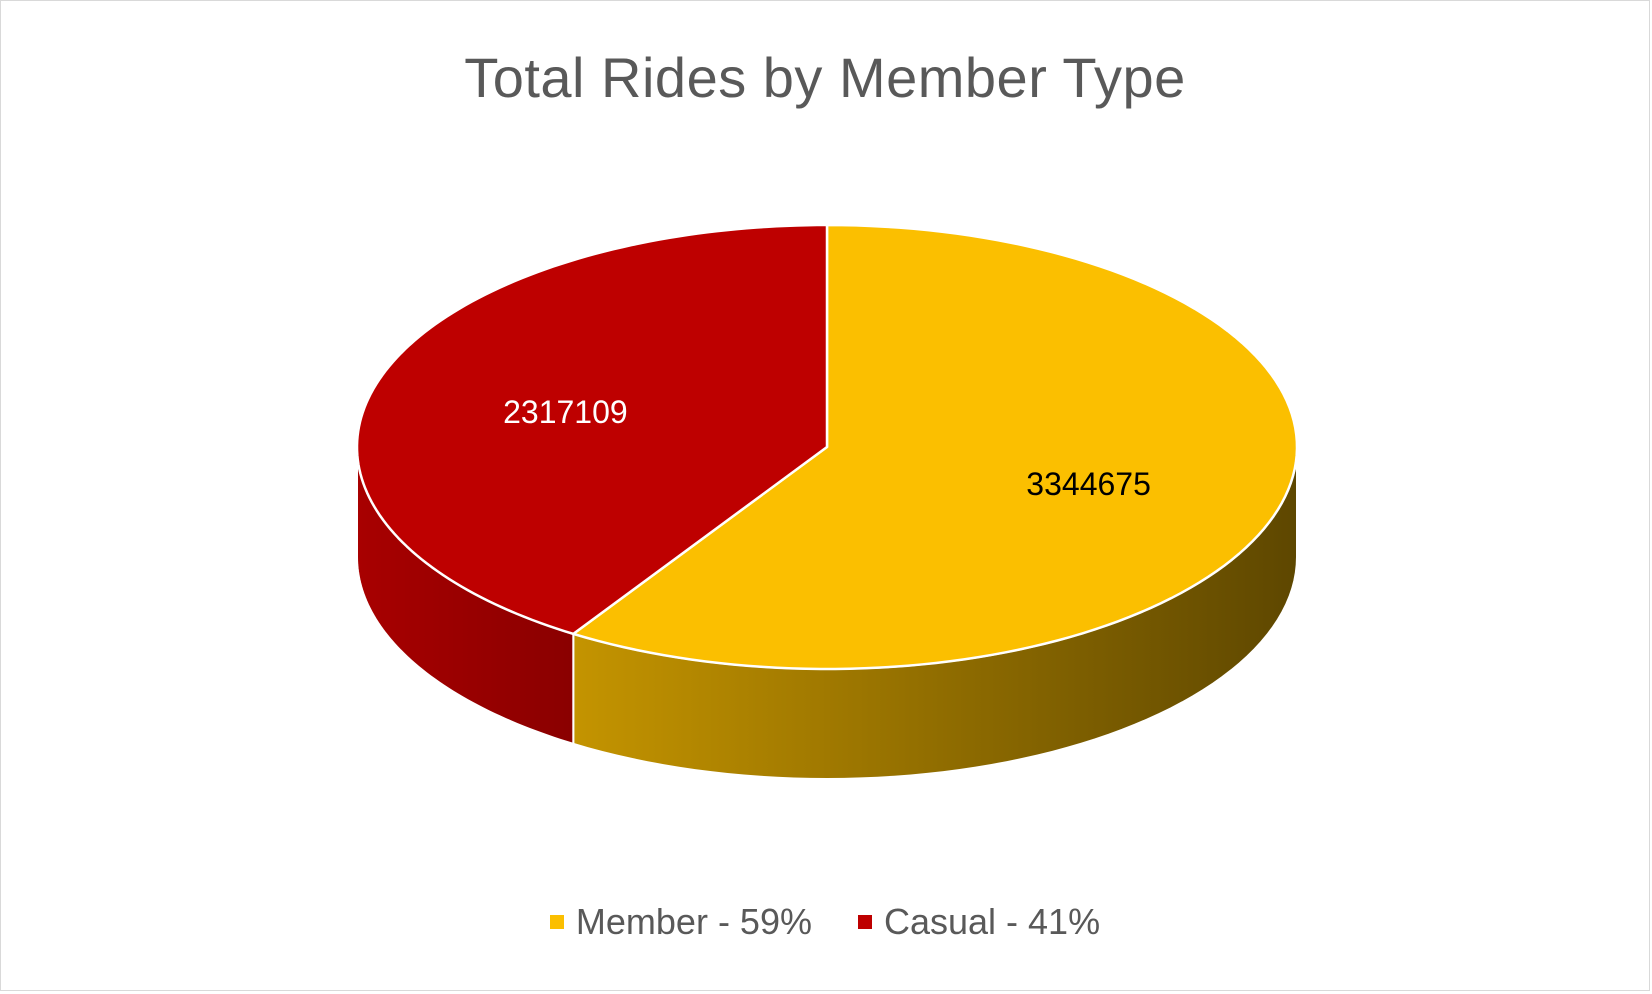 The image size is (1652, 994). I want to click on legend-swatch-casual, so click(864, 922).